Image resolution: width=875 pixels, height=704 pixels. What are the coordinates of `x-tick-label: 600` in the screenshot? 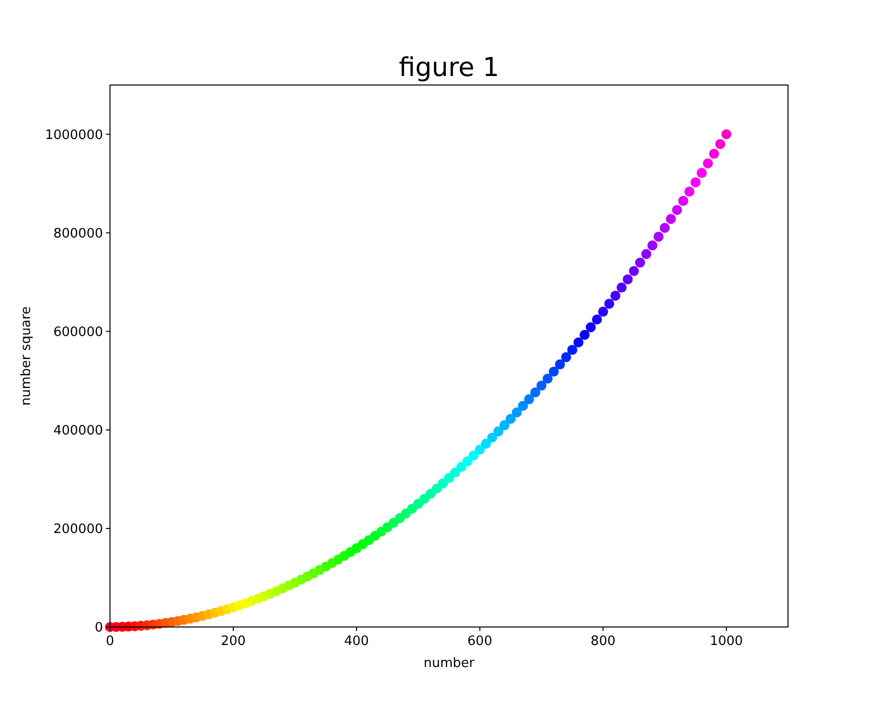 It's located at (479, 641).